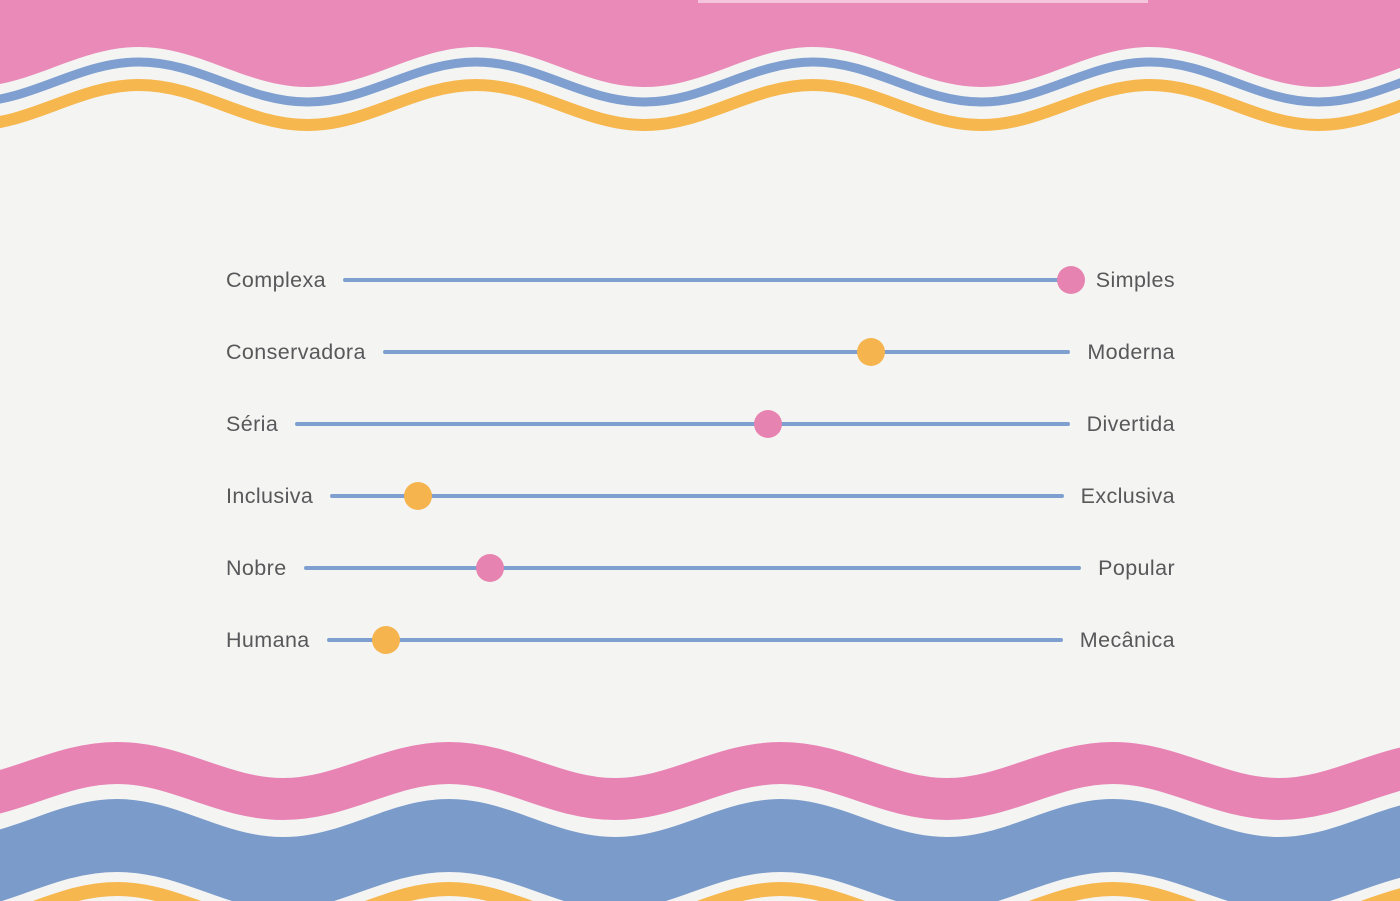  What do you see at coordinates (700, 850) in the screenshot?
I see `bottom-blue-wave` at bounding box center [700, 850].